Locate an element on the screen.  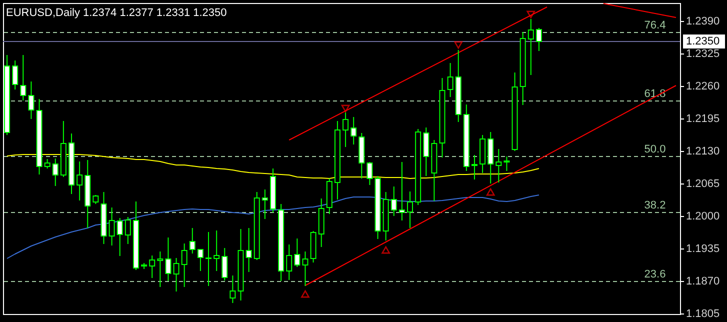
chart-title: EURUSD,Daily 1.2374 1.2377 1.2331 1.2350 is located at coordinates (116, 13).